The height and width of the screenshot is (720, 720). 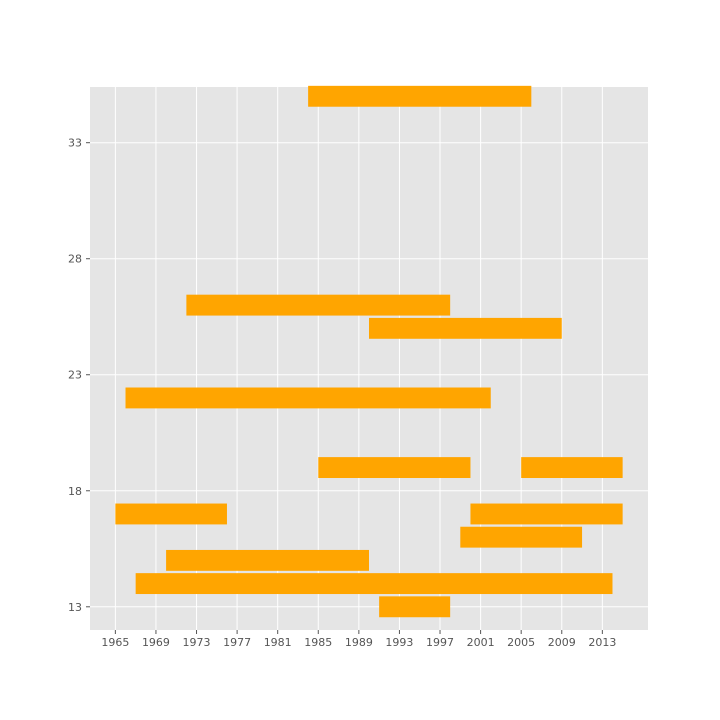 I want to click on x-tick-label: 1997, so click(x=440, y=642).